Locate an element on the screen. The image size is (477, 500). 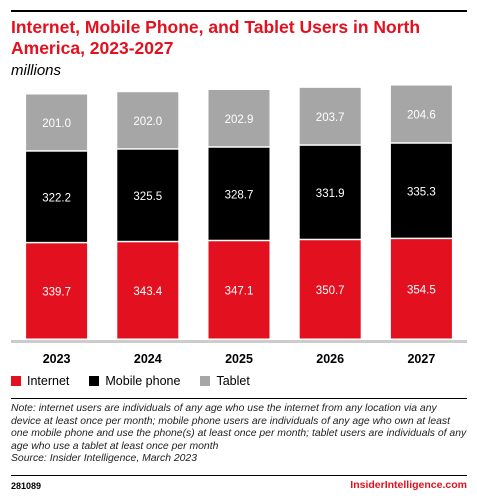
legend-item-tablet: Tablet is located at coordinates (225, 381).